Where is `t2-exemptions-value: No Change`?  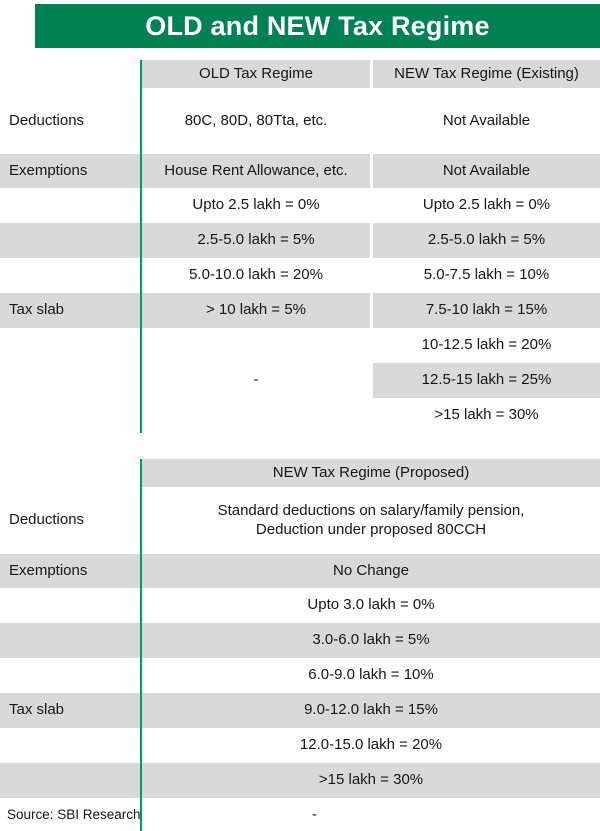 t2-exemptions-value: No Change is located at coordinates (371, 571).